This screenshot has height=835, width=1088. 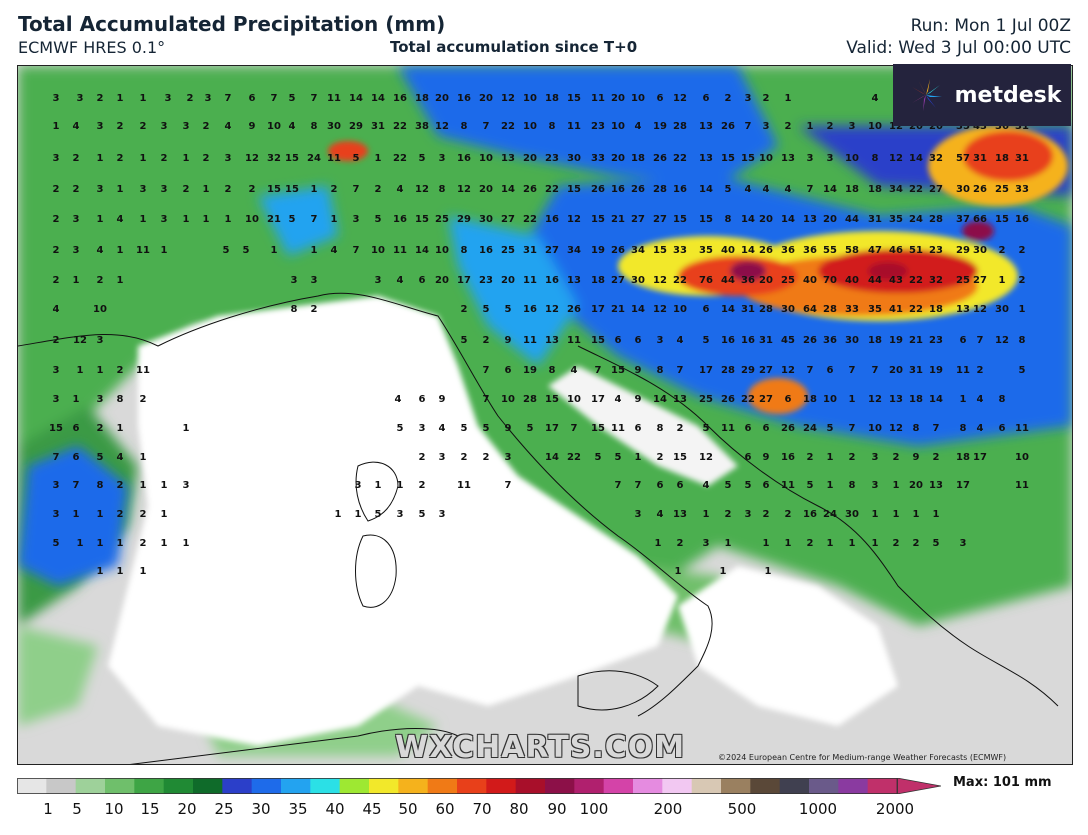 What do you see at coordinates (274, 219) in the screenshot?
I see `precip-value: 21` at bounding box center [274, 219].